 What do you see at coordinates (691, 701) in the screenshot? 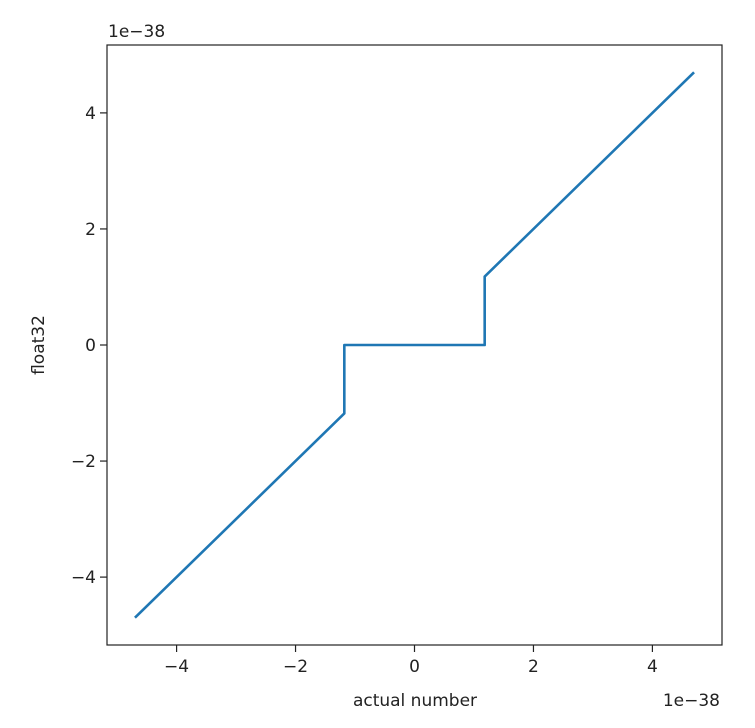
I see `x-offset-label: 1e−38` at bounding box center [691, 701].